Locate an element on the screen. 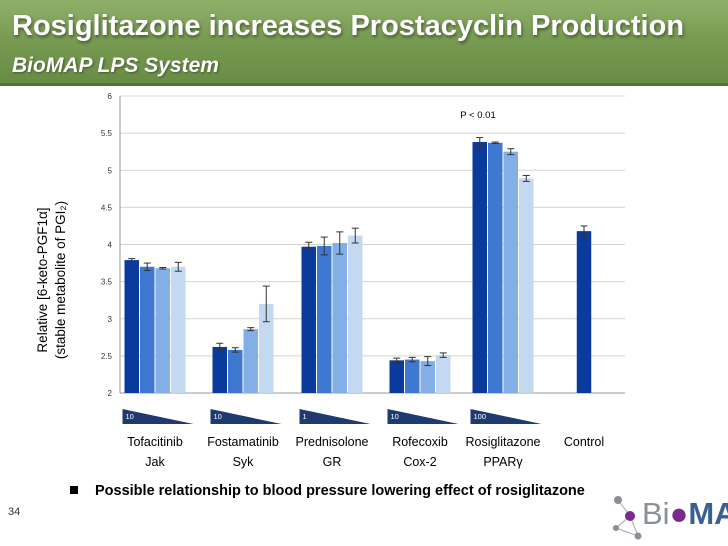 This screenshot has height=546, width=728. x-target-label: Syk is located at coordinates (244, 462).